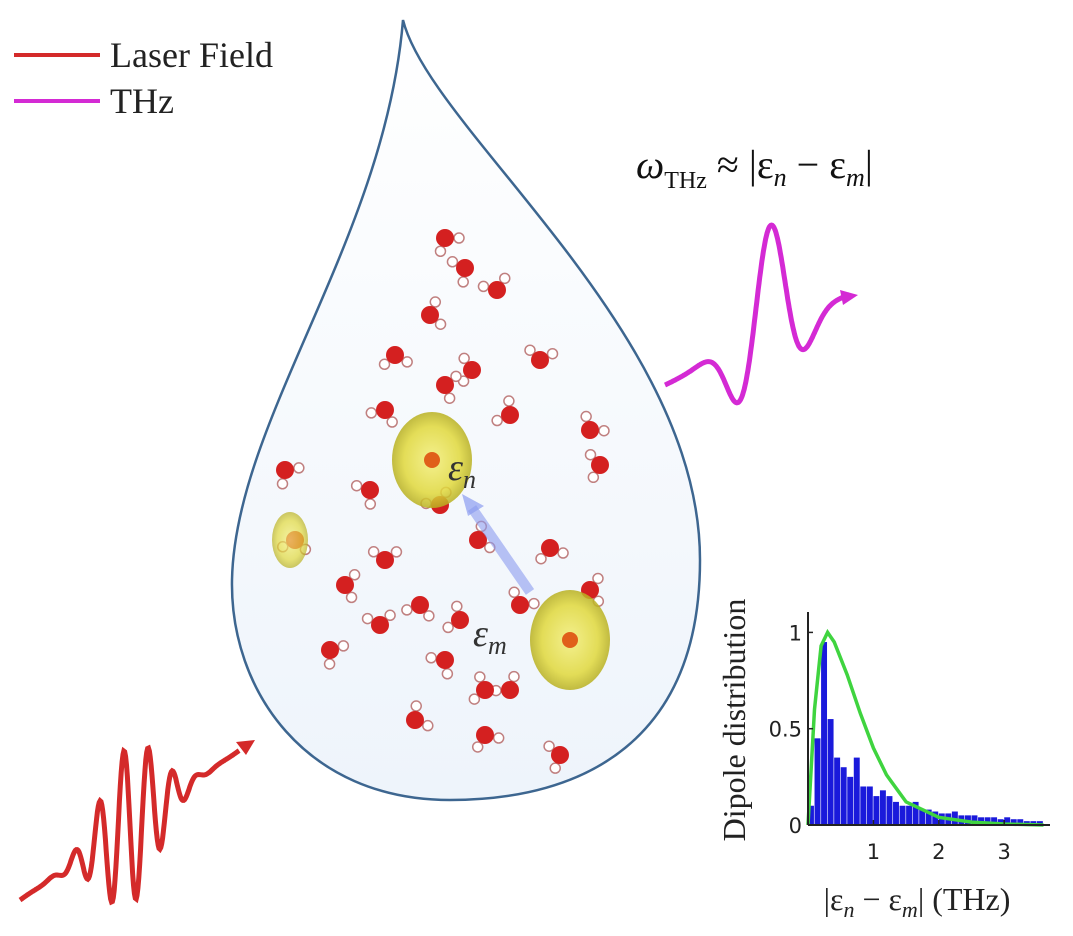  Describe the element at coordinates (785, 730) in the screenshot. I see `y-tick-label: 0.5` at that location.